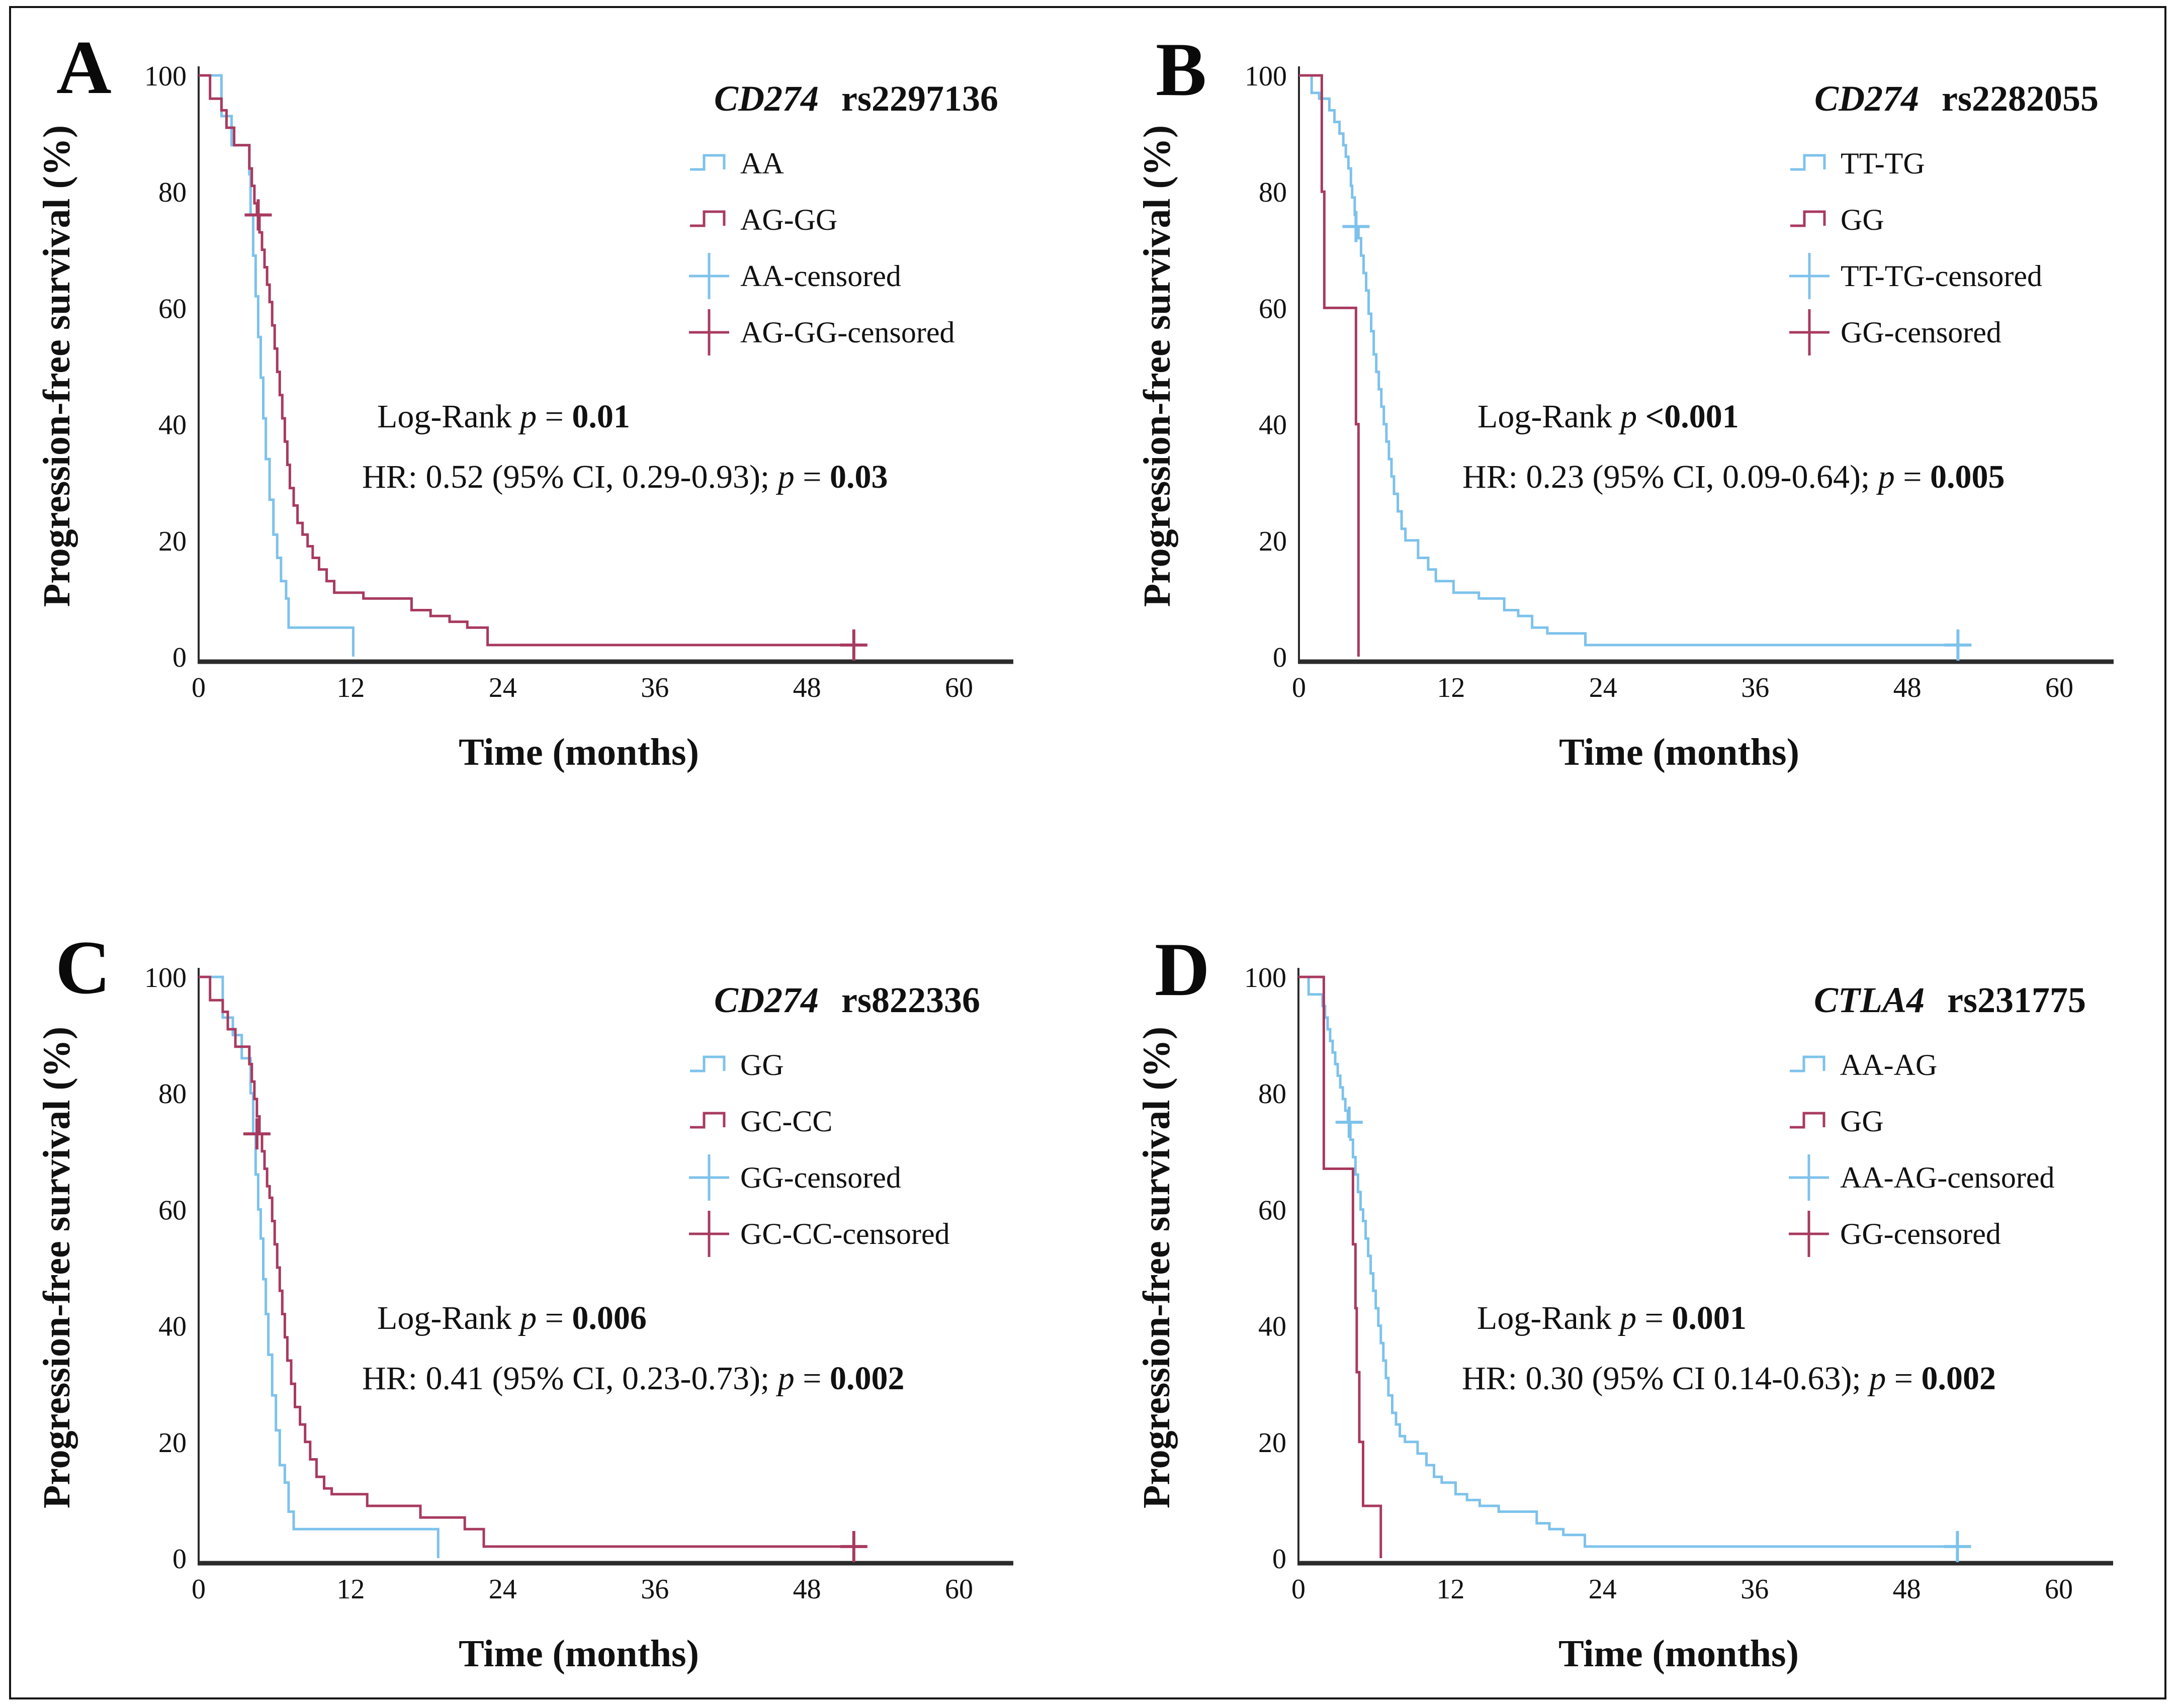  Describe the element at coordinates (526, 1261) in the screenshot. I see `survival-curve-GC-CC` at that location.